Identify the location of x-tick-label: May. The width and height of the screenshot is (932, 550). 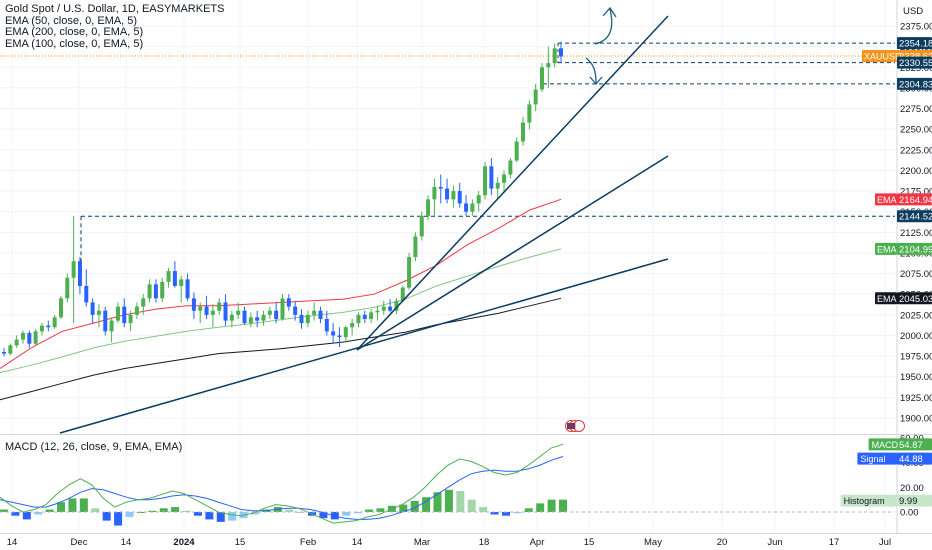
(653, 542).